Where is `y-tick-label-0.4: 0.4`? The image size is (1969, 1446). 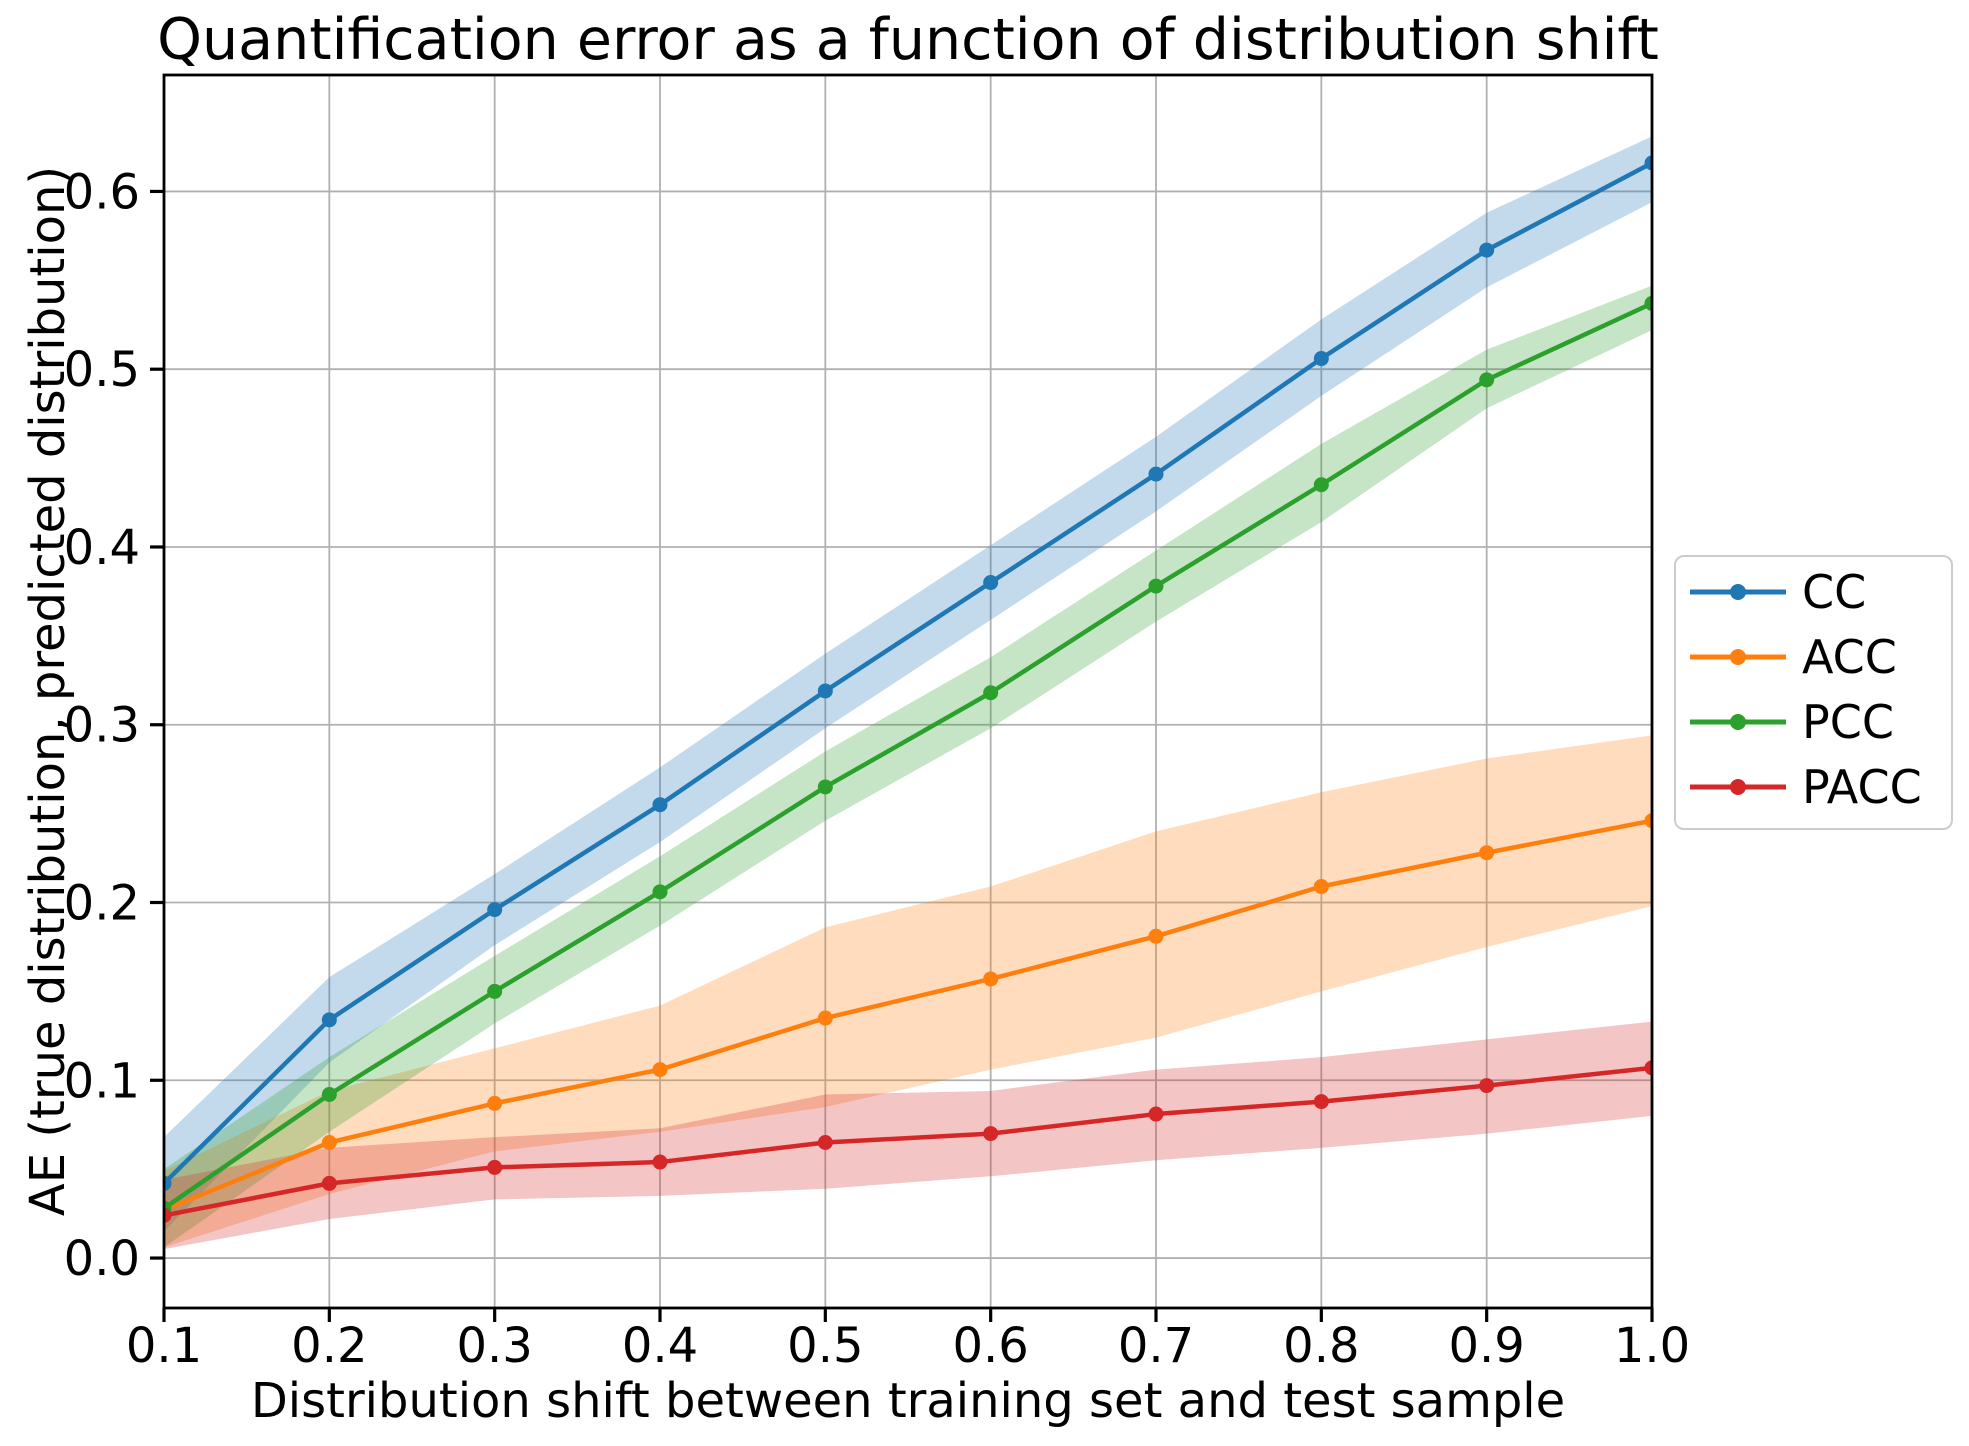 y-tick-label-0.4: 0.4 is located at coordinates (102, 548).